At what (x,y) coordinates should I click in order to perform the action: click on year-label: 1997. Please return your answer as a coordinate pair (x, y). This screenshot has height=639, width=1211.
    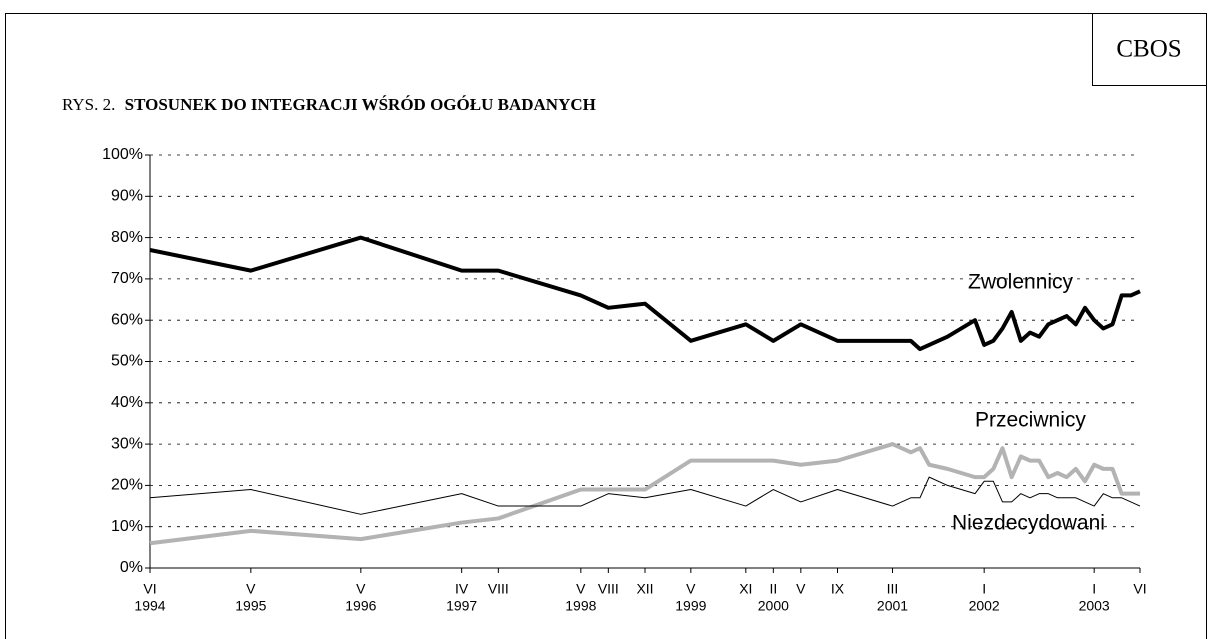
    Looking at the image, I should click on (461, 606).